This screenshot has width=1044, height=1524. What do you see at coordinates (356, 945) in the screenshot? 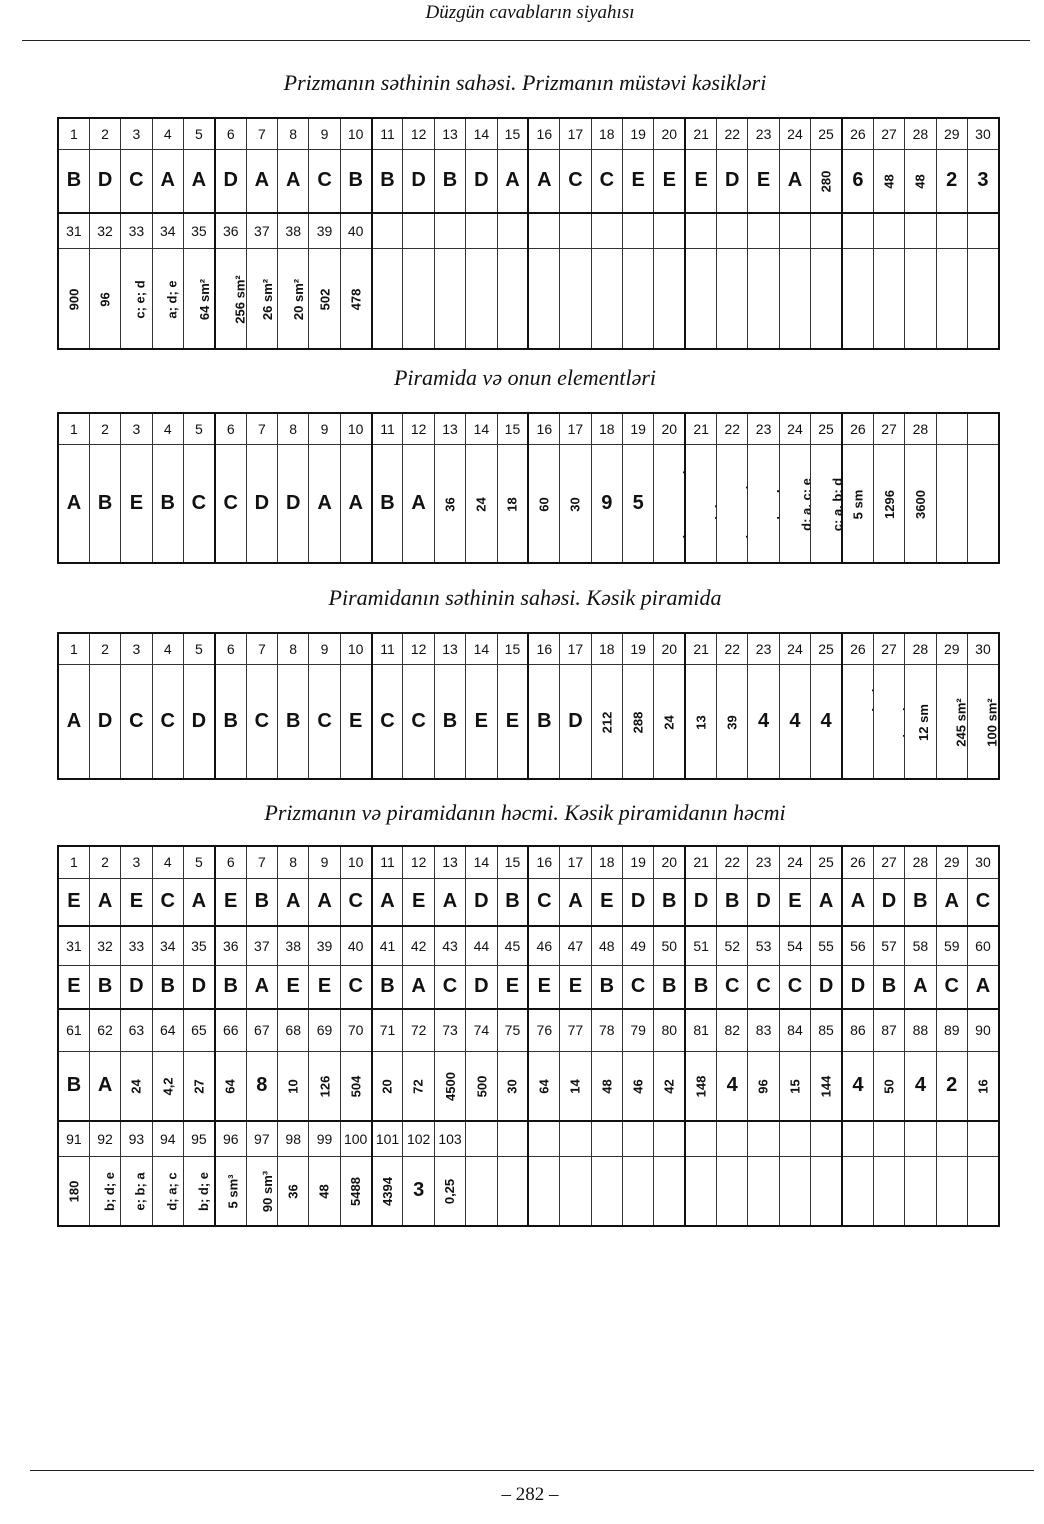
I see `question-number: 40` at bounding box center [356, 945].